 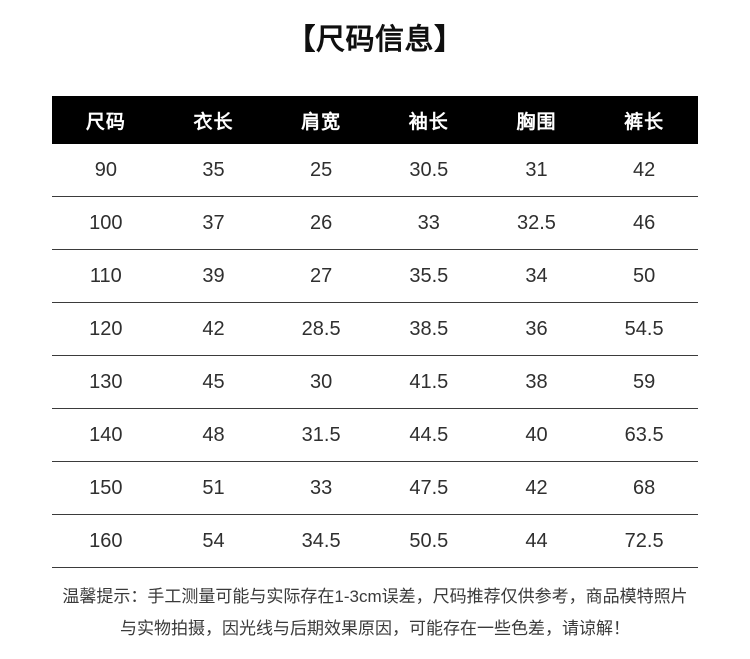 What do you see at coordinates (536, 329) in the screenshot?
I see `table-cell: 36` at bounding box center [536, 329].